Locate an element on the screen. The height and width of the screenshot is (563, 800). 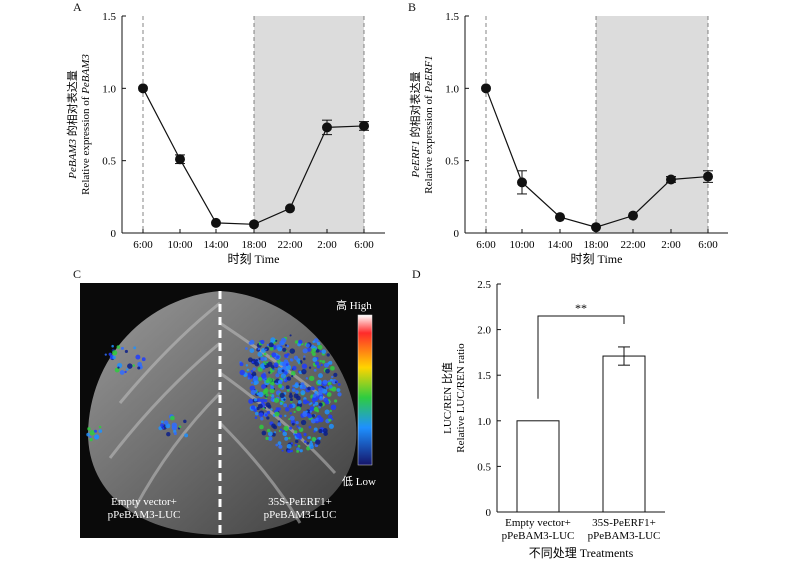
panel-letter-c: C is located at coordinates (77, 274).